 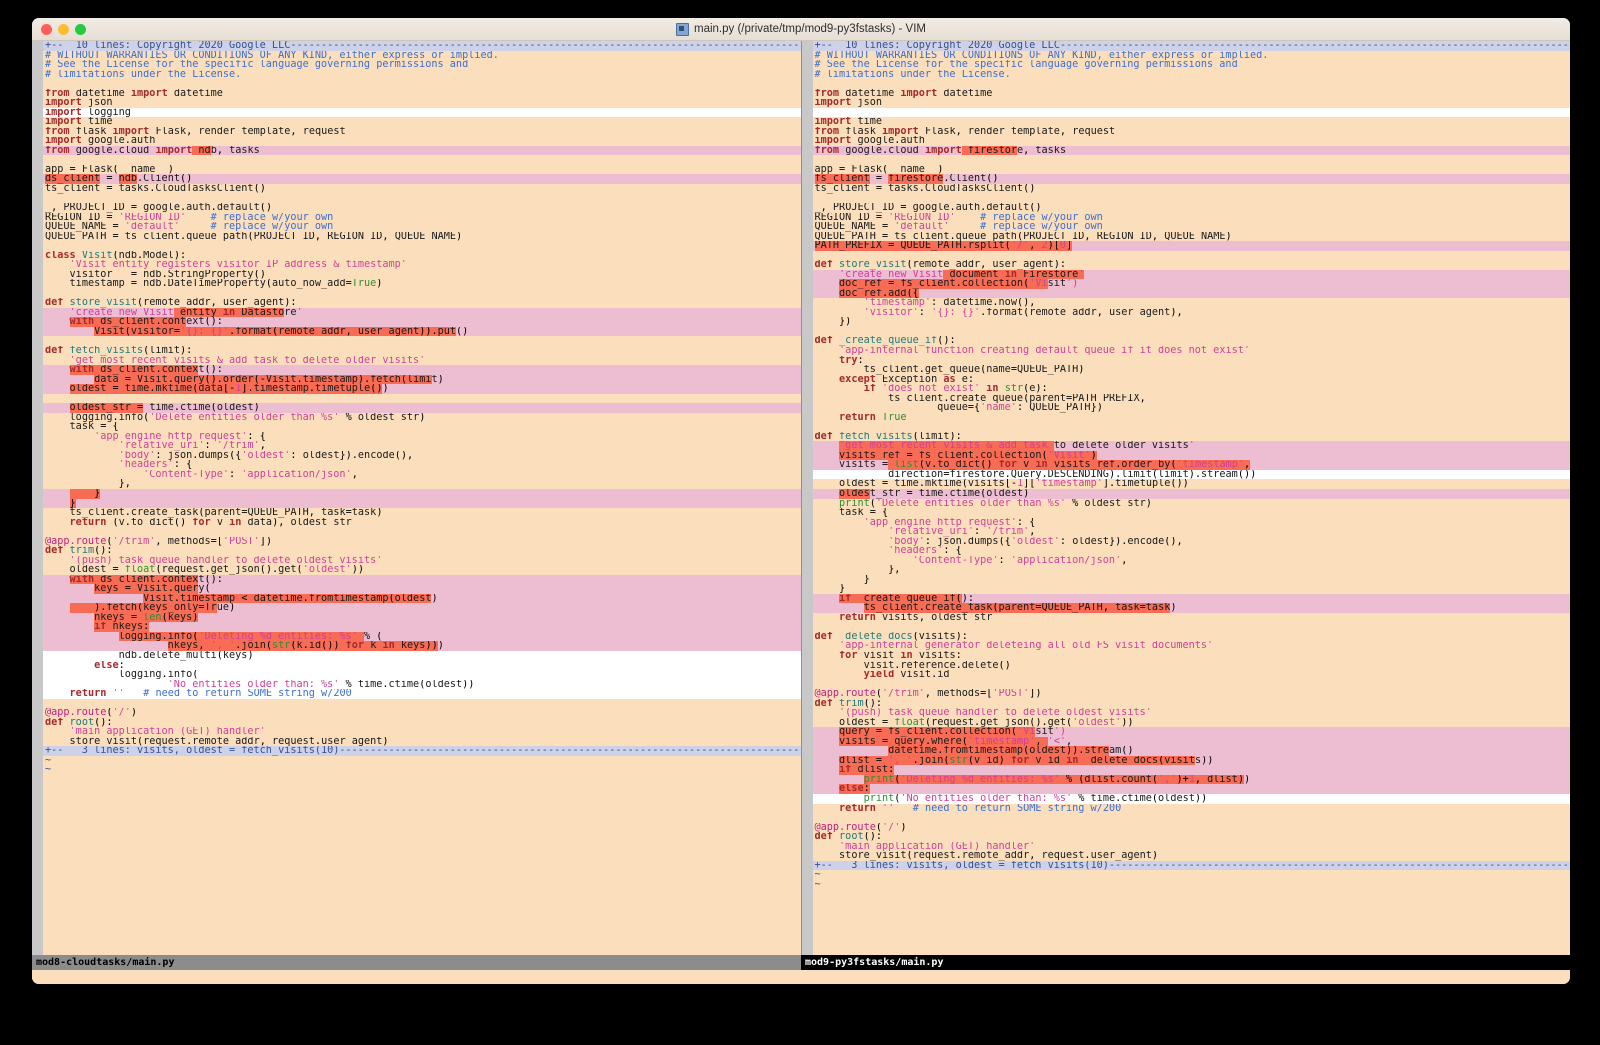 I want to click on code-line: ts_client = tasks.CloudTasksClient(), so click(x=422, y=188).